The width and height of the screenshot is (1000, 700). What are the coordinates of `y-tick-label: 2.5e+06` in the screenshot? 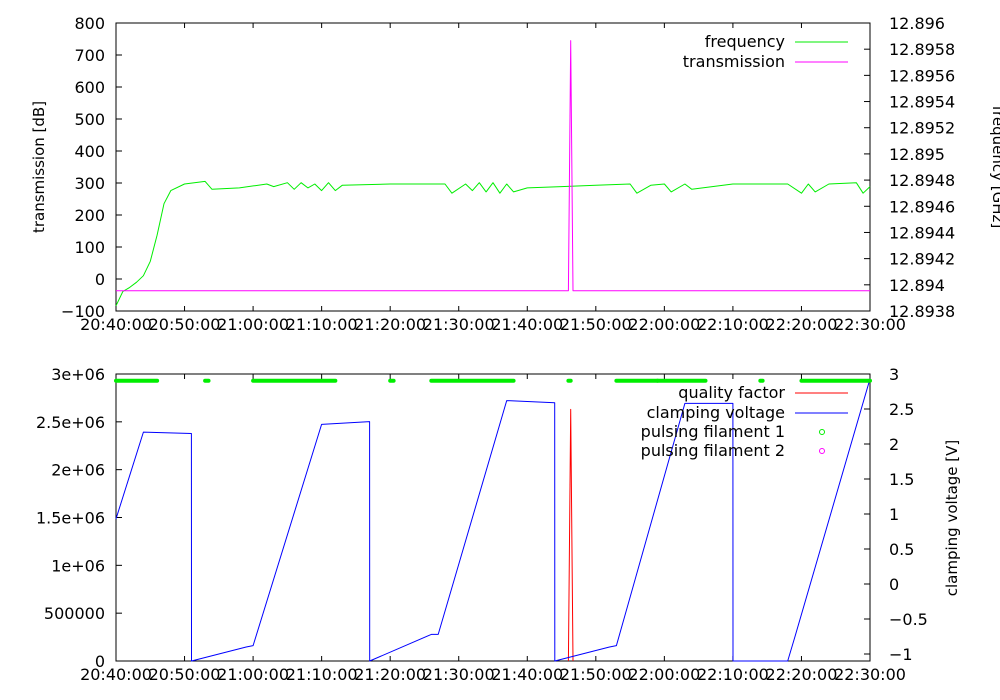 It's located at (70, 422).